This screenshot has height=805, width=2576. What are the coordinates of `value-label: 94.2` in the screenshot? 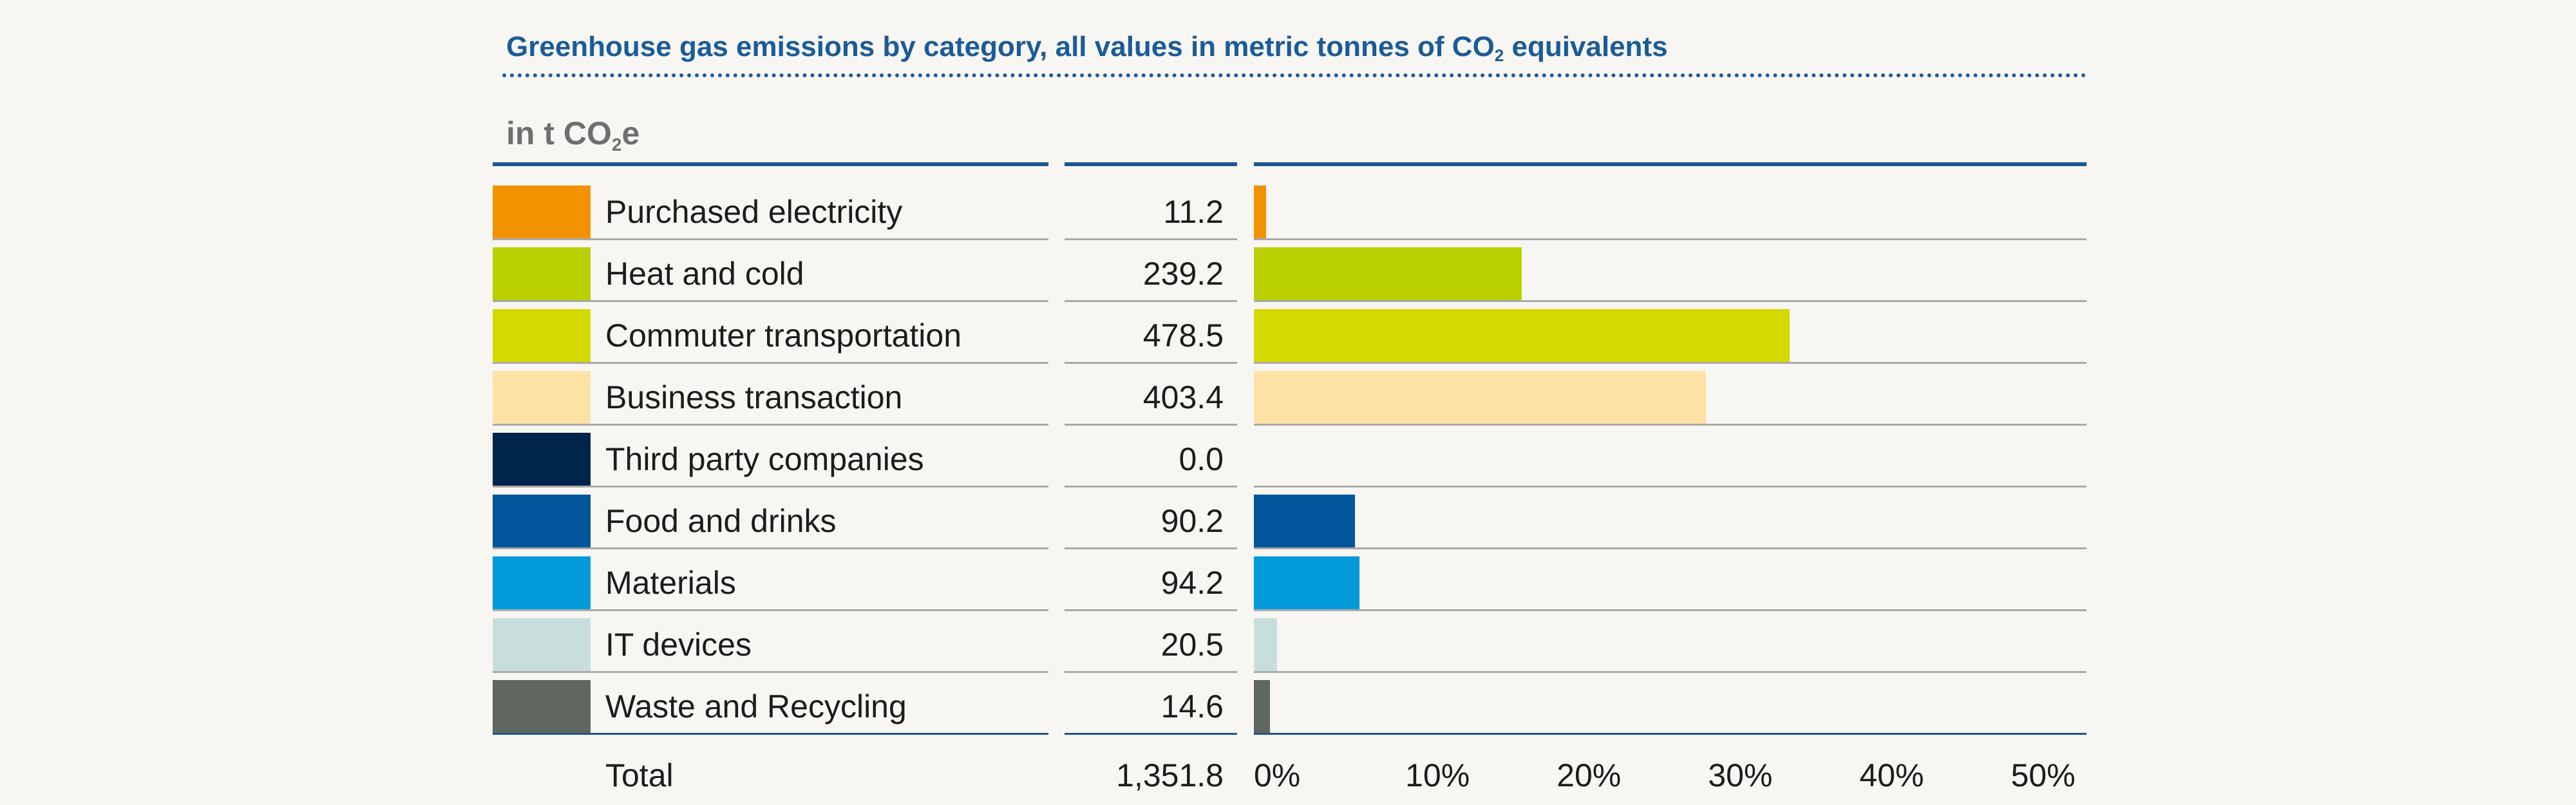 It's located at (1192, 583).